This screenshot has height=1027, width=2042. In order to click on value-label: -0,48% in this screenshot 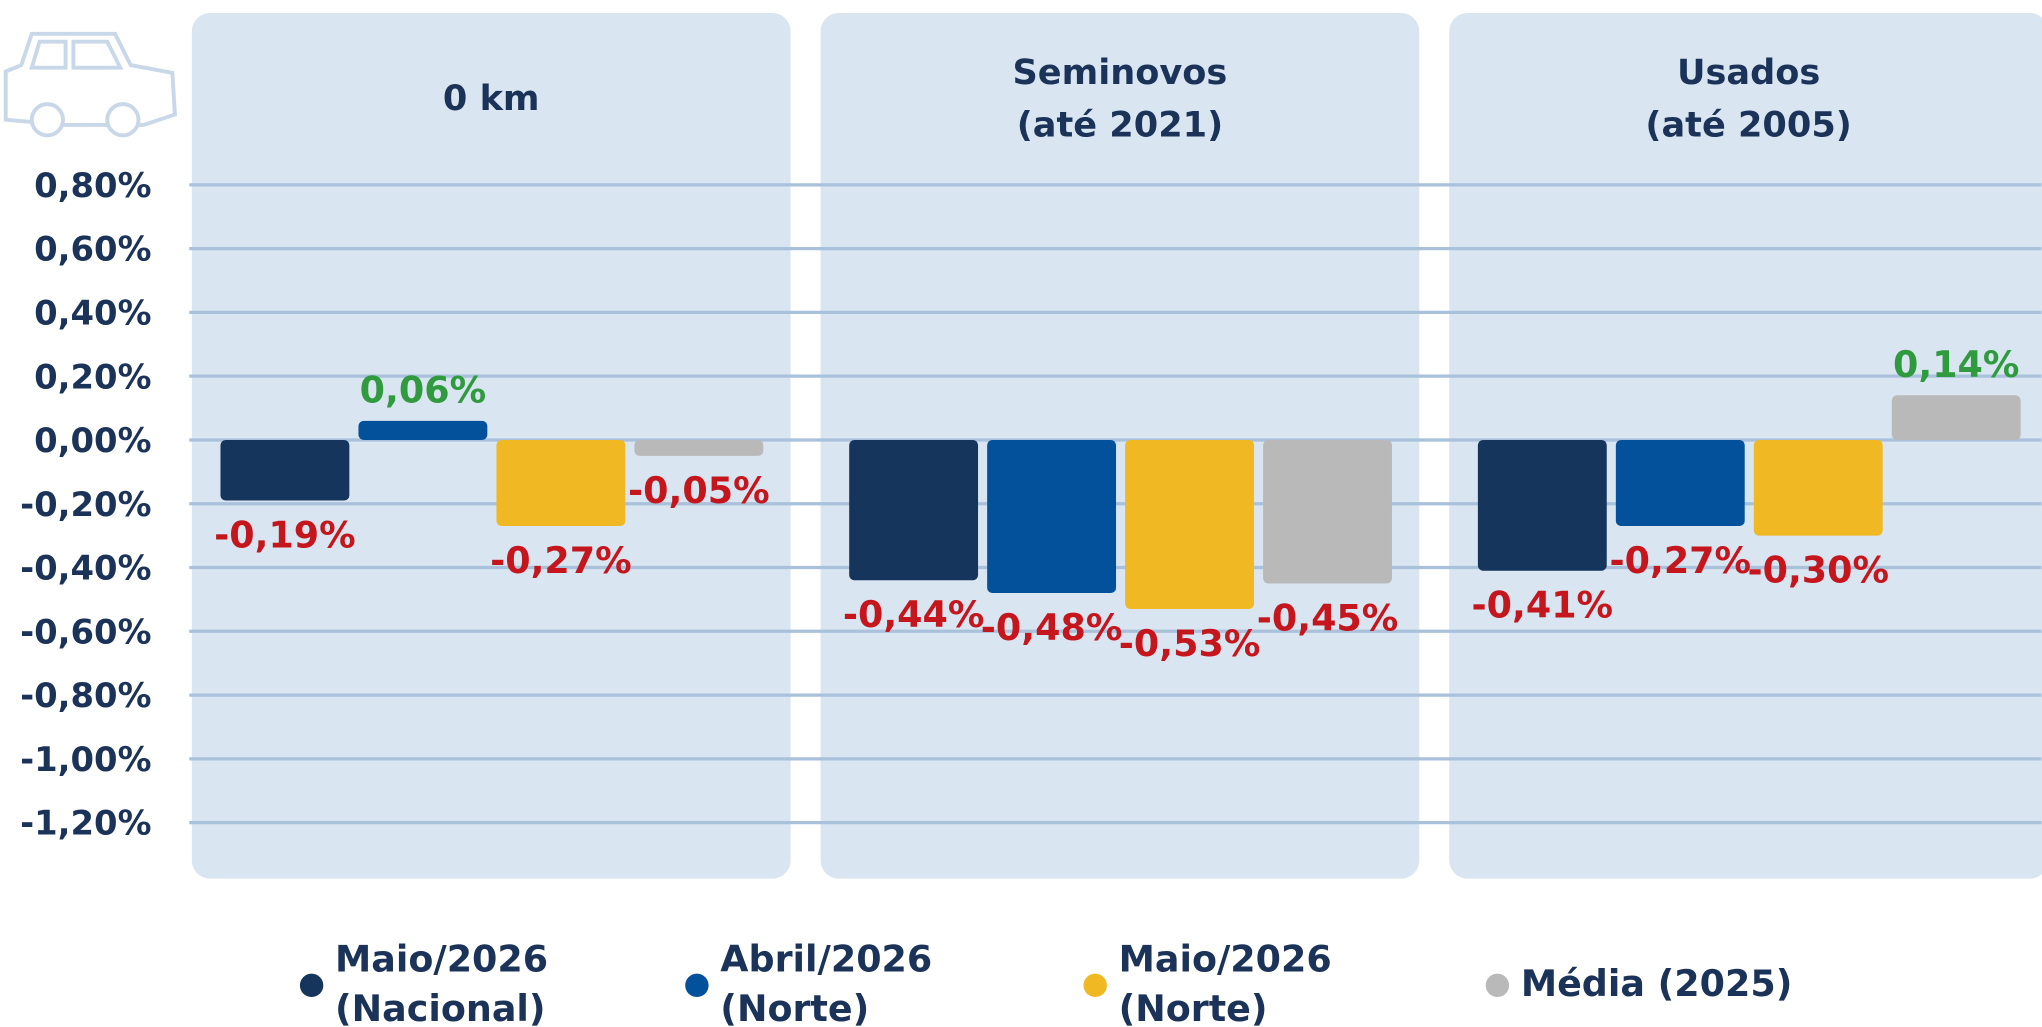, I will do `click(1052, 627)`.